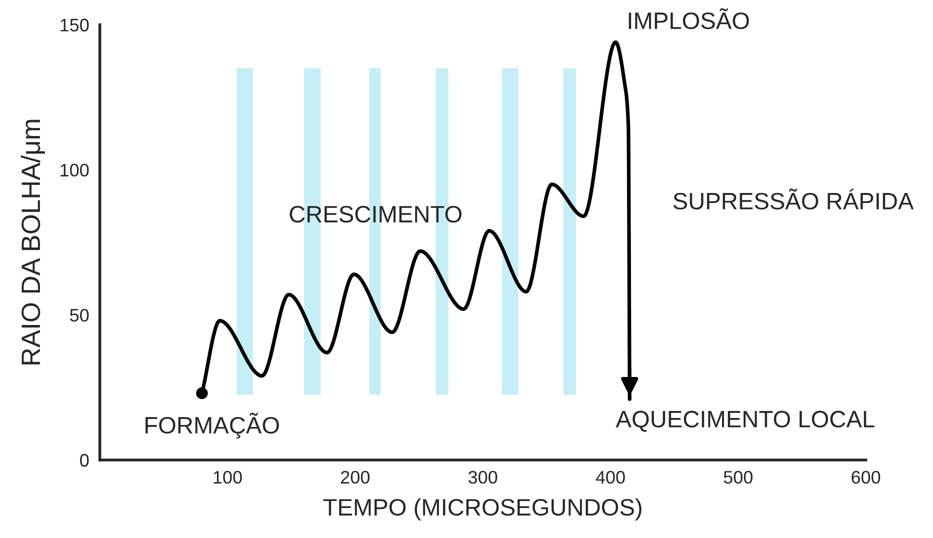  Describe the element at coordinates (355, 477) in the screenshot. I see `x-tick-label: 200` at that location.